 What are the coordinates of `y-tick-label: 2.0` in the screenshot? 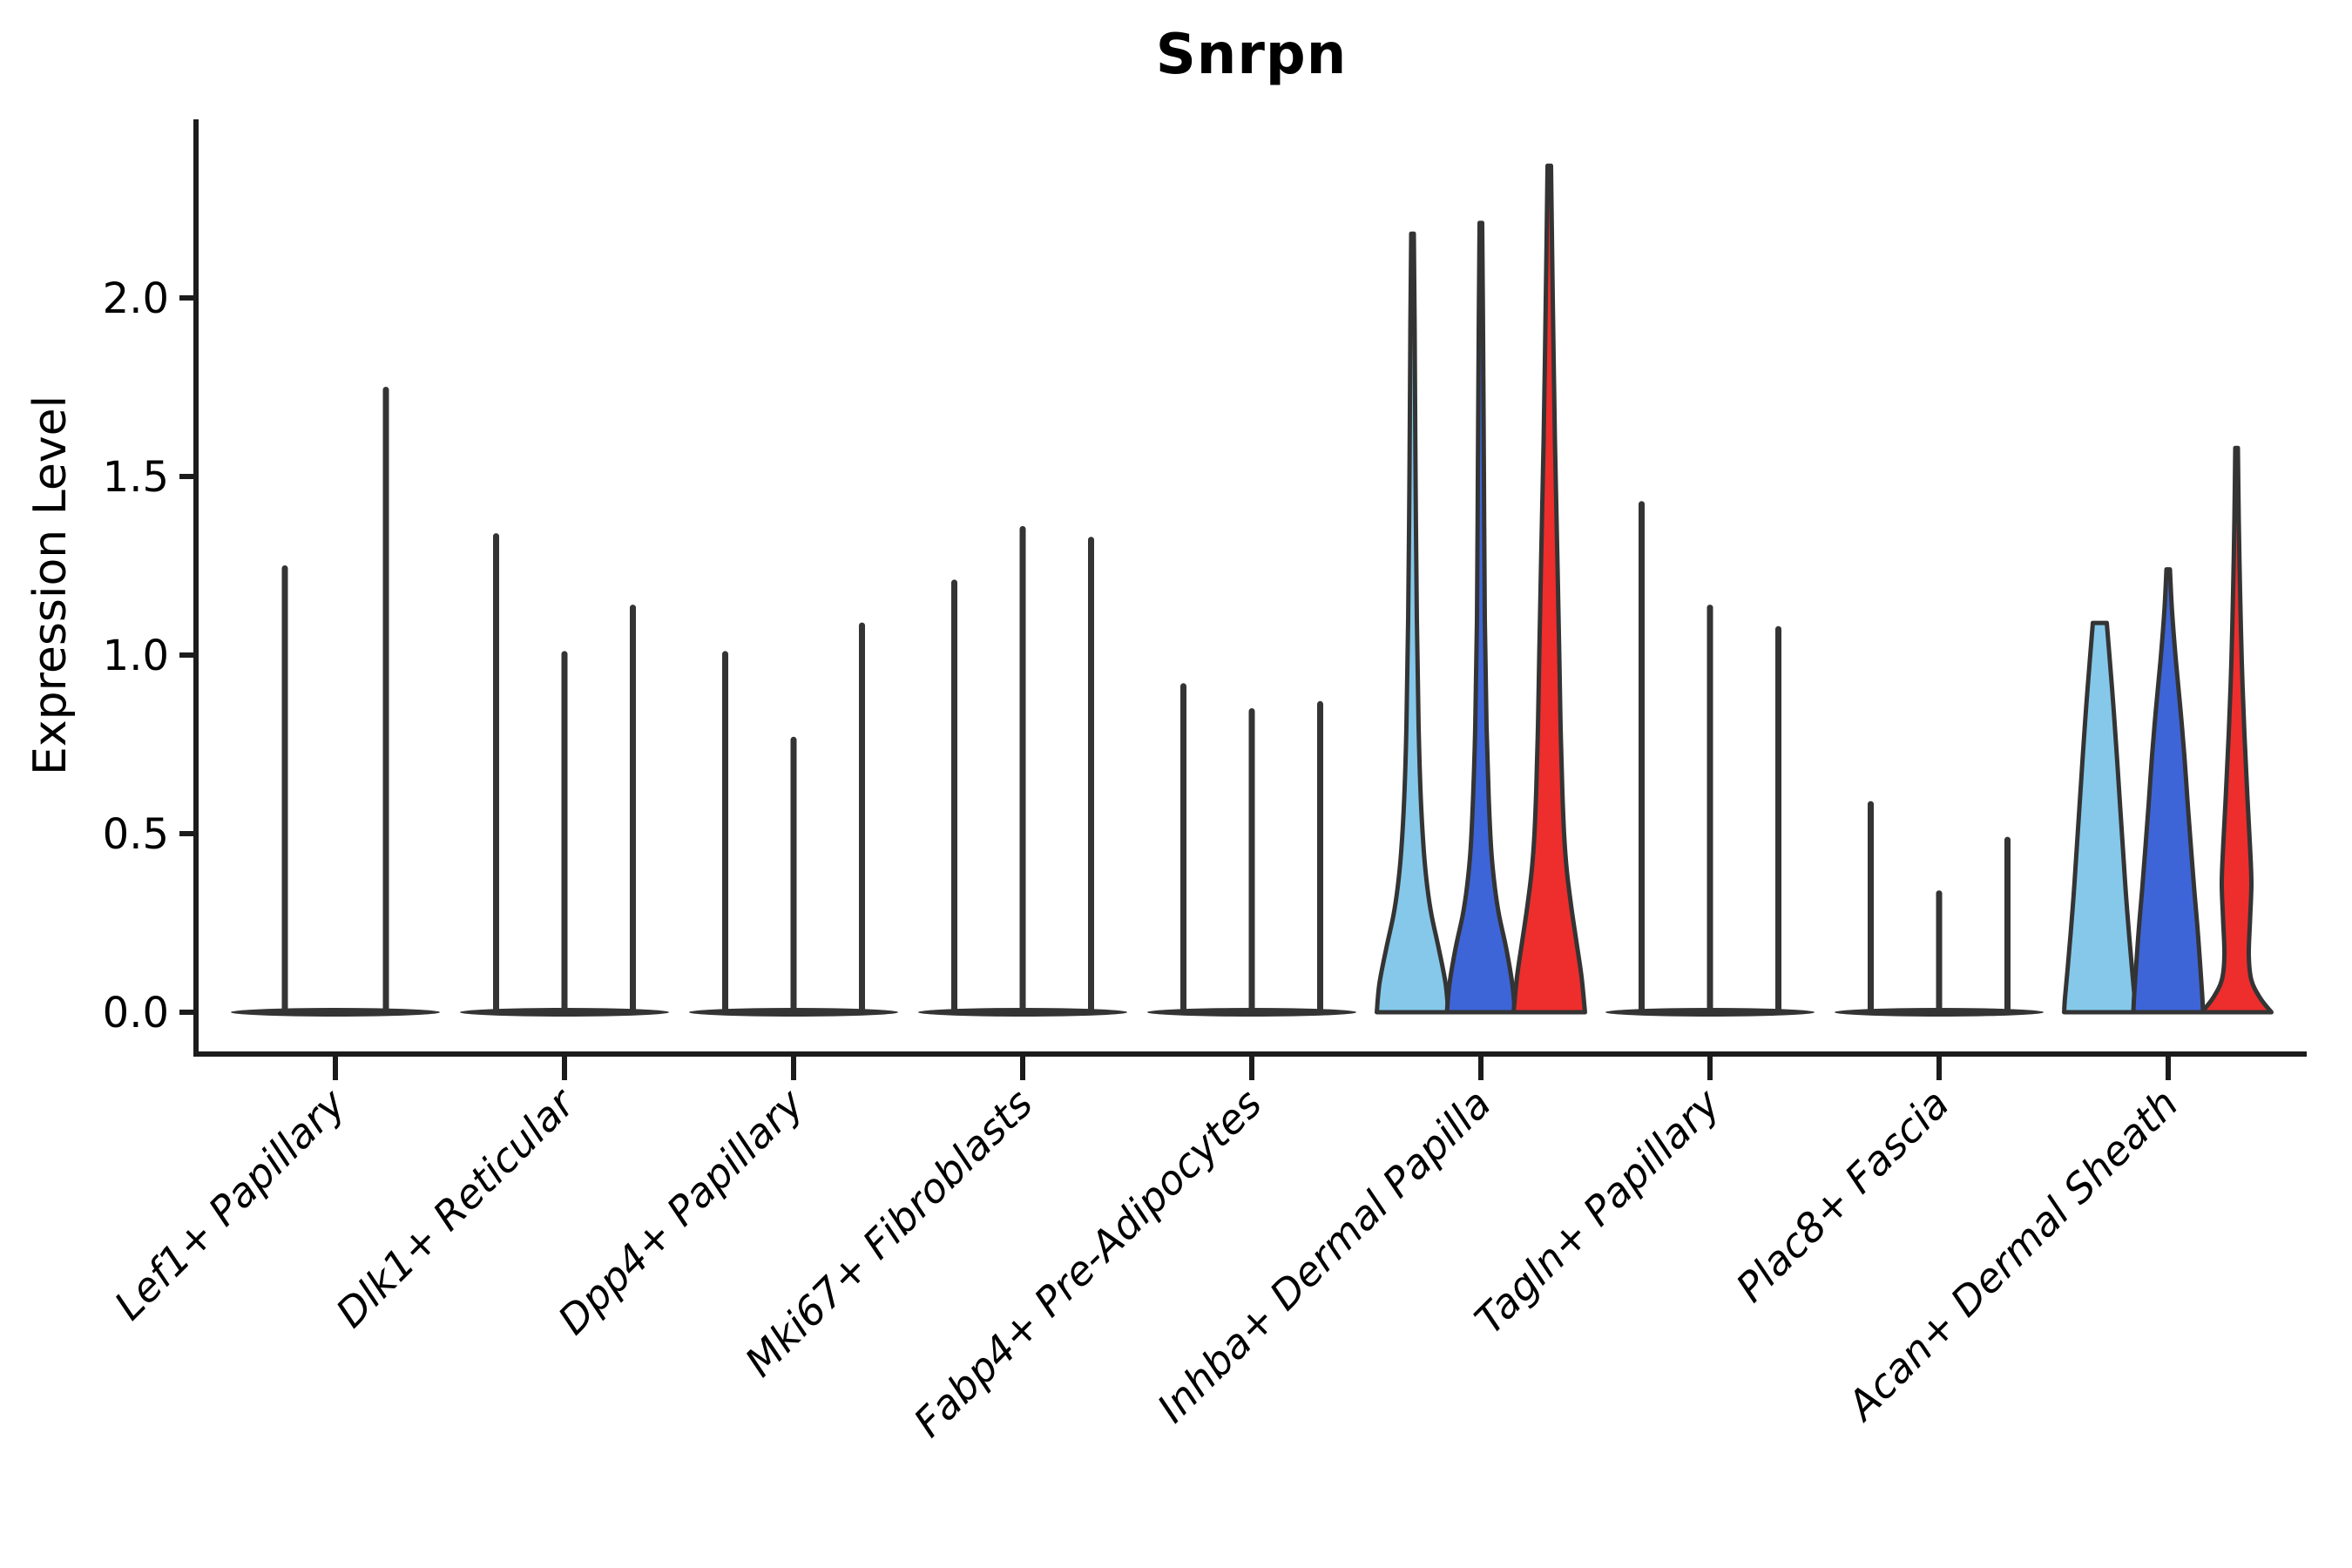 It's located at (136, 298).